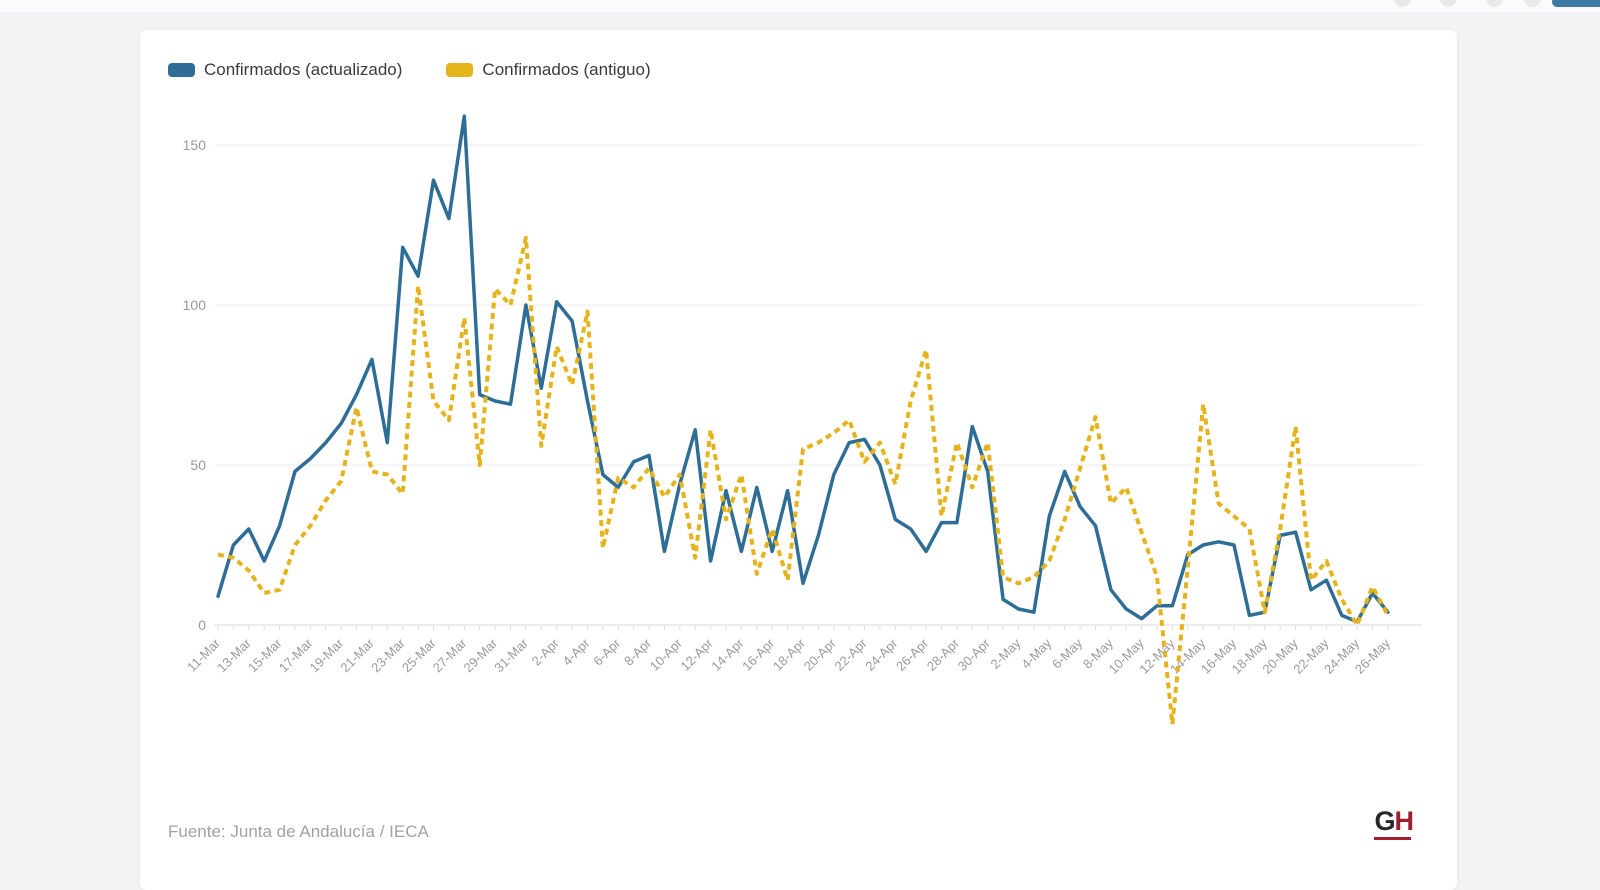 This screenshot has height=890, width=1600. I want to click on legend-item-actualizado: Confirmados (actualizado), so click(285, 70).